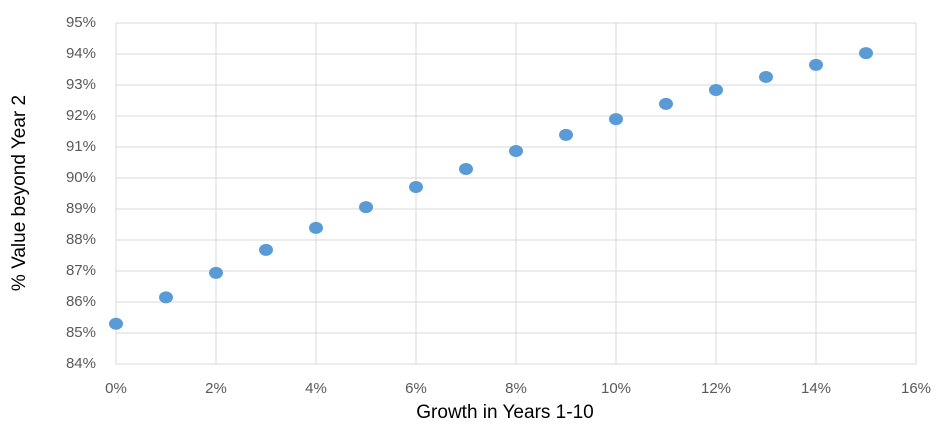 Image resolution: width=937 pixels, height=424 pixels. I want to click on x-axis-title: Growth in Years 1-10, so click(504, 412).